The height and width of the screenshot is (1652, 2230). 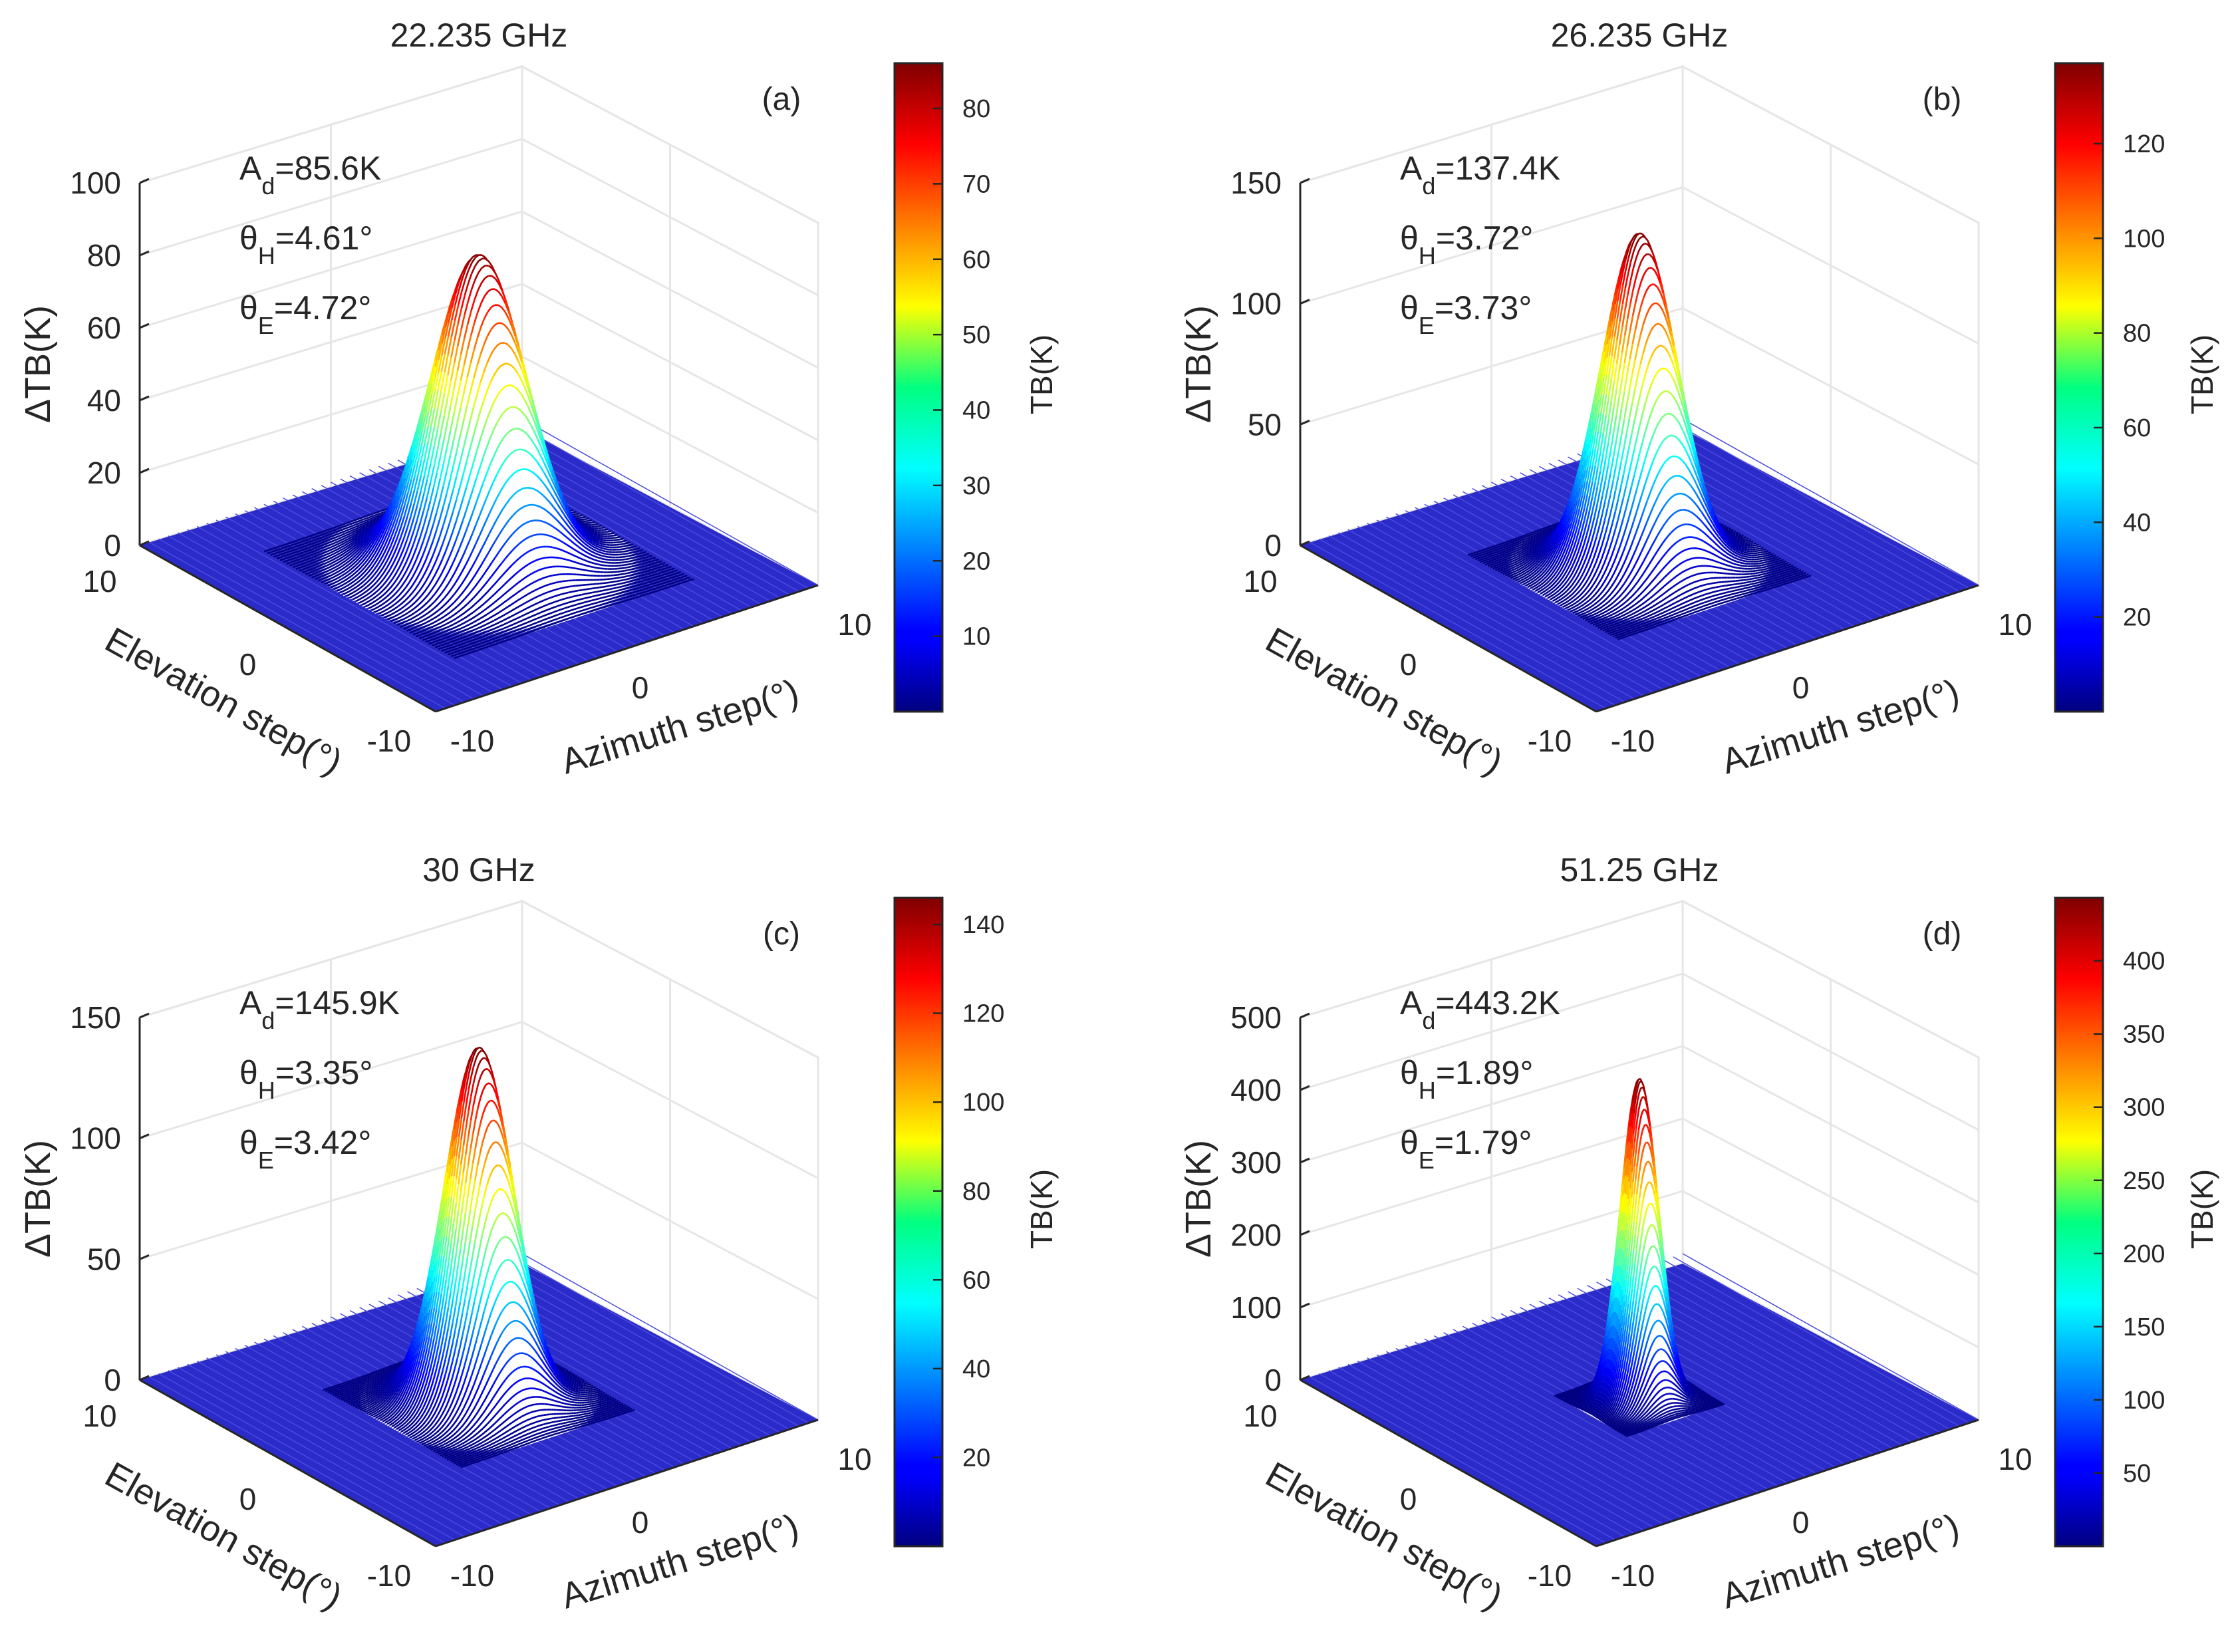 I want to click on theta-e-annotation-symbol: θ, so click(x=249, y=308).